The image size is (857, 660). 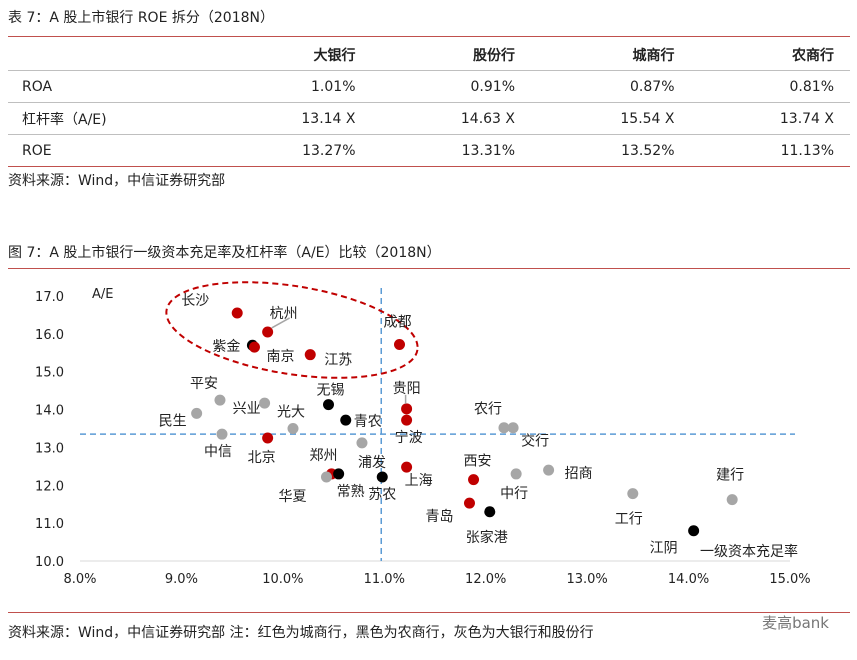 What do you see at coordinates (579, 474) in the screenshot?
I see `point-label: 招商` at bounding box center [579, 474].